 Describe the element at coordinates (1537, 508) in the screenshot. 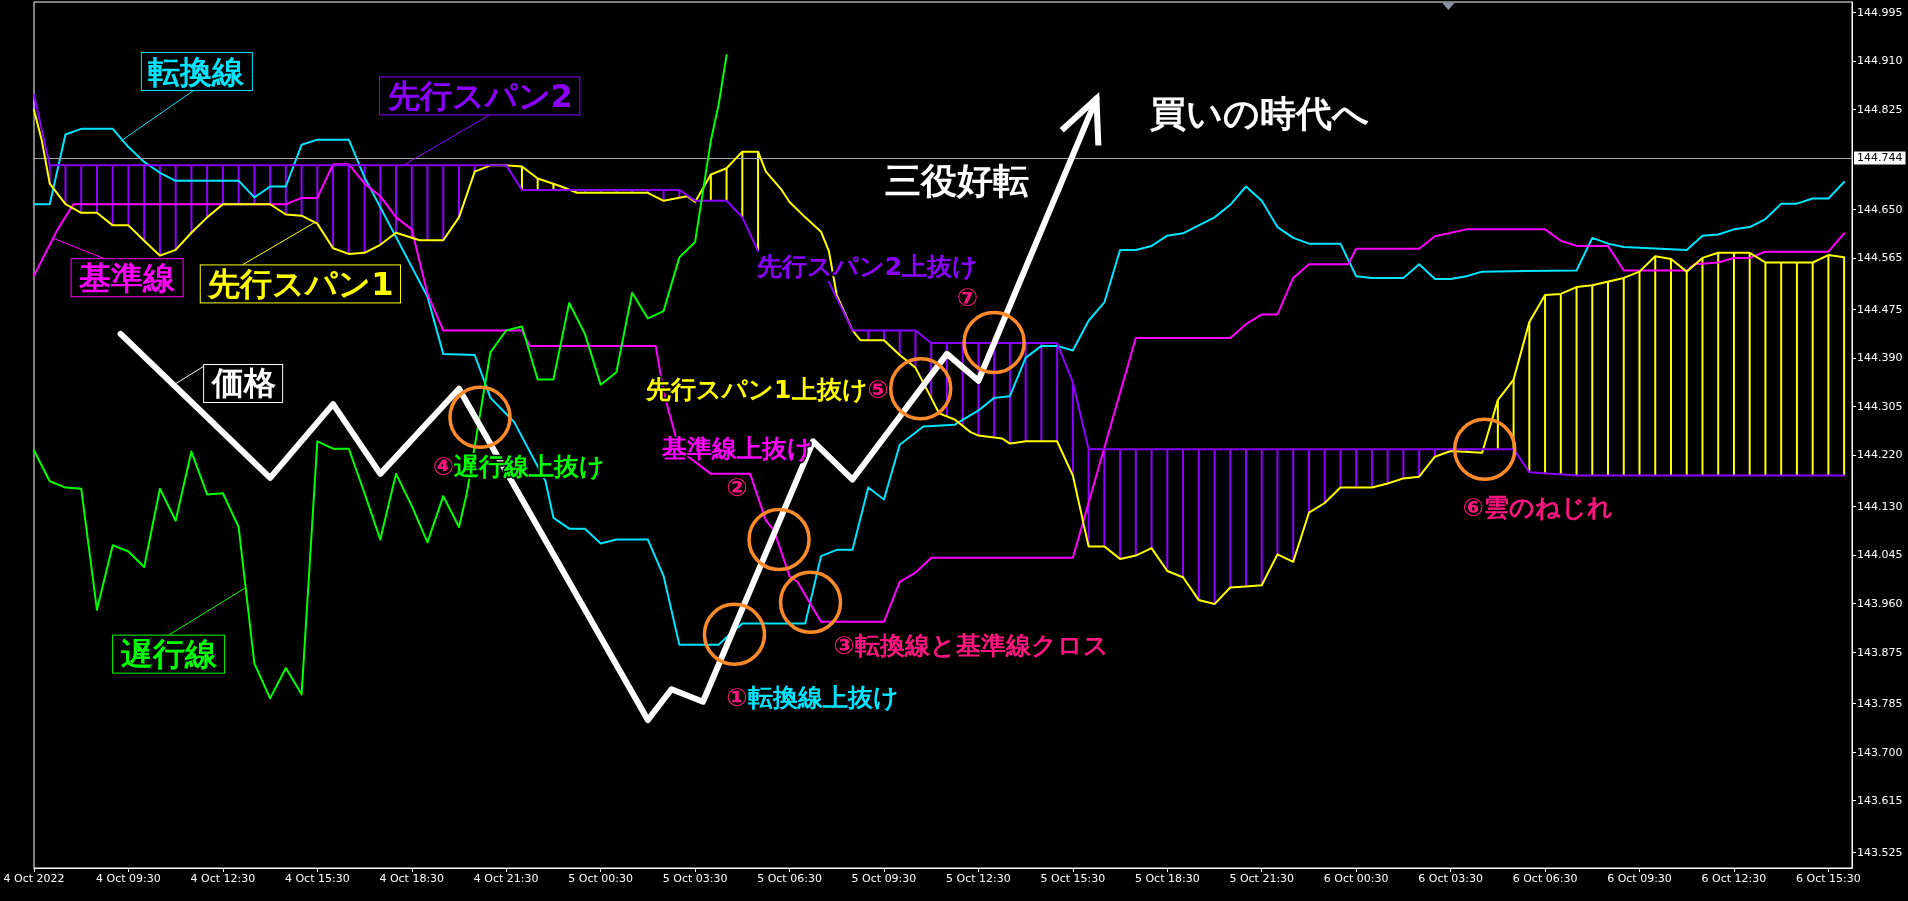

I see `annotation: ⑥雲のねじれ` at that location.